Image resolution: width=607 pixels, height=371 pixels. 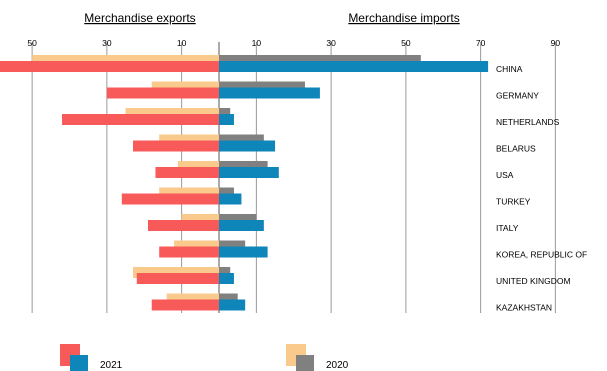 I want to click on bar-imports-2021-china, so click(x=354, y=66).